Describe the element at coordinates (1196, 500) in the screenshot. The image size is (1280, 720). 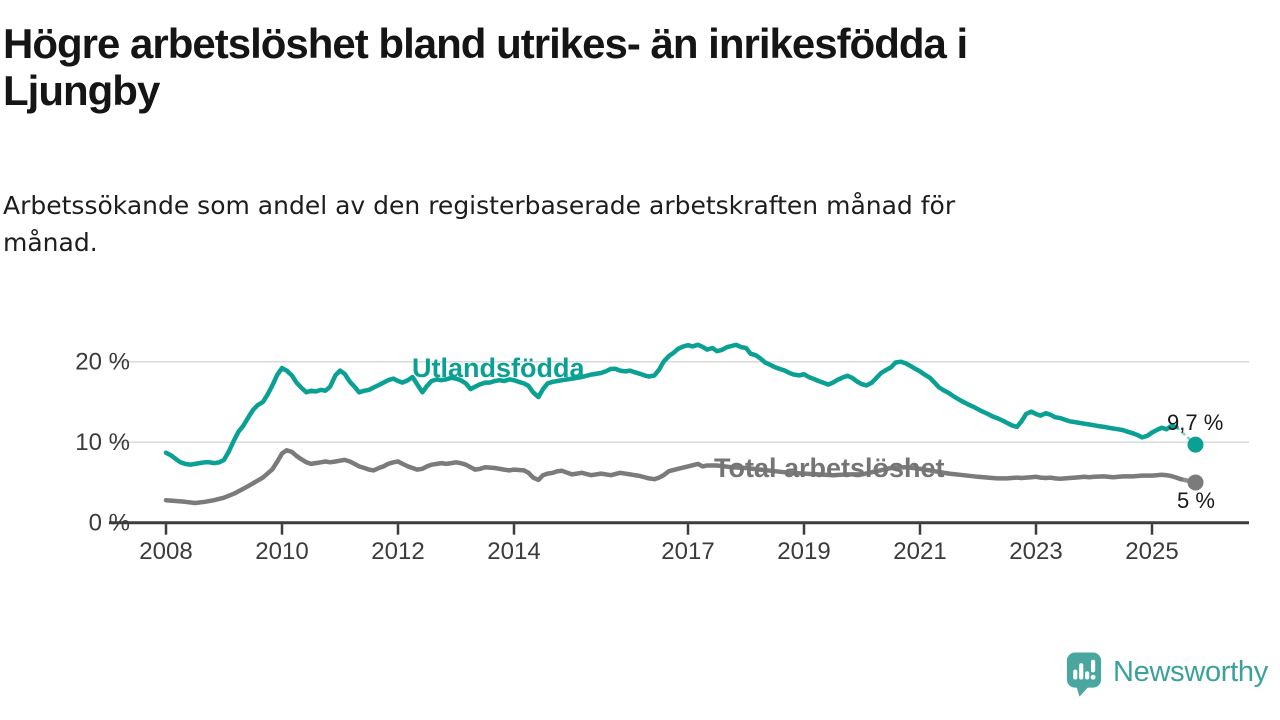
I see `end-value-label-total: 5 %` at that location.